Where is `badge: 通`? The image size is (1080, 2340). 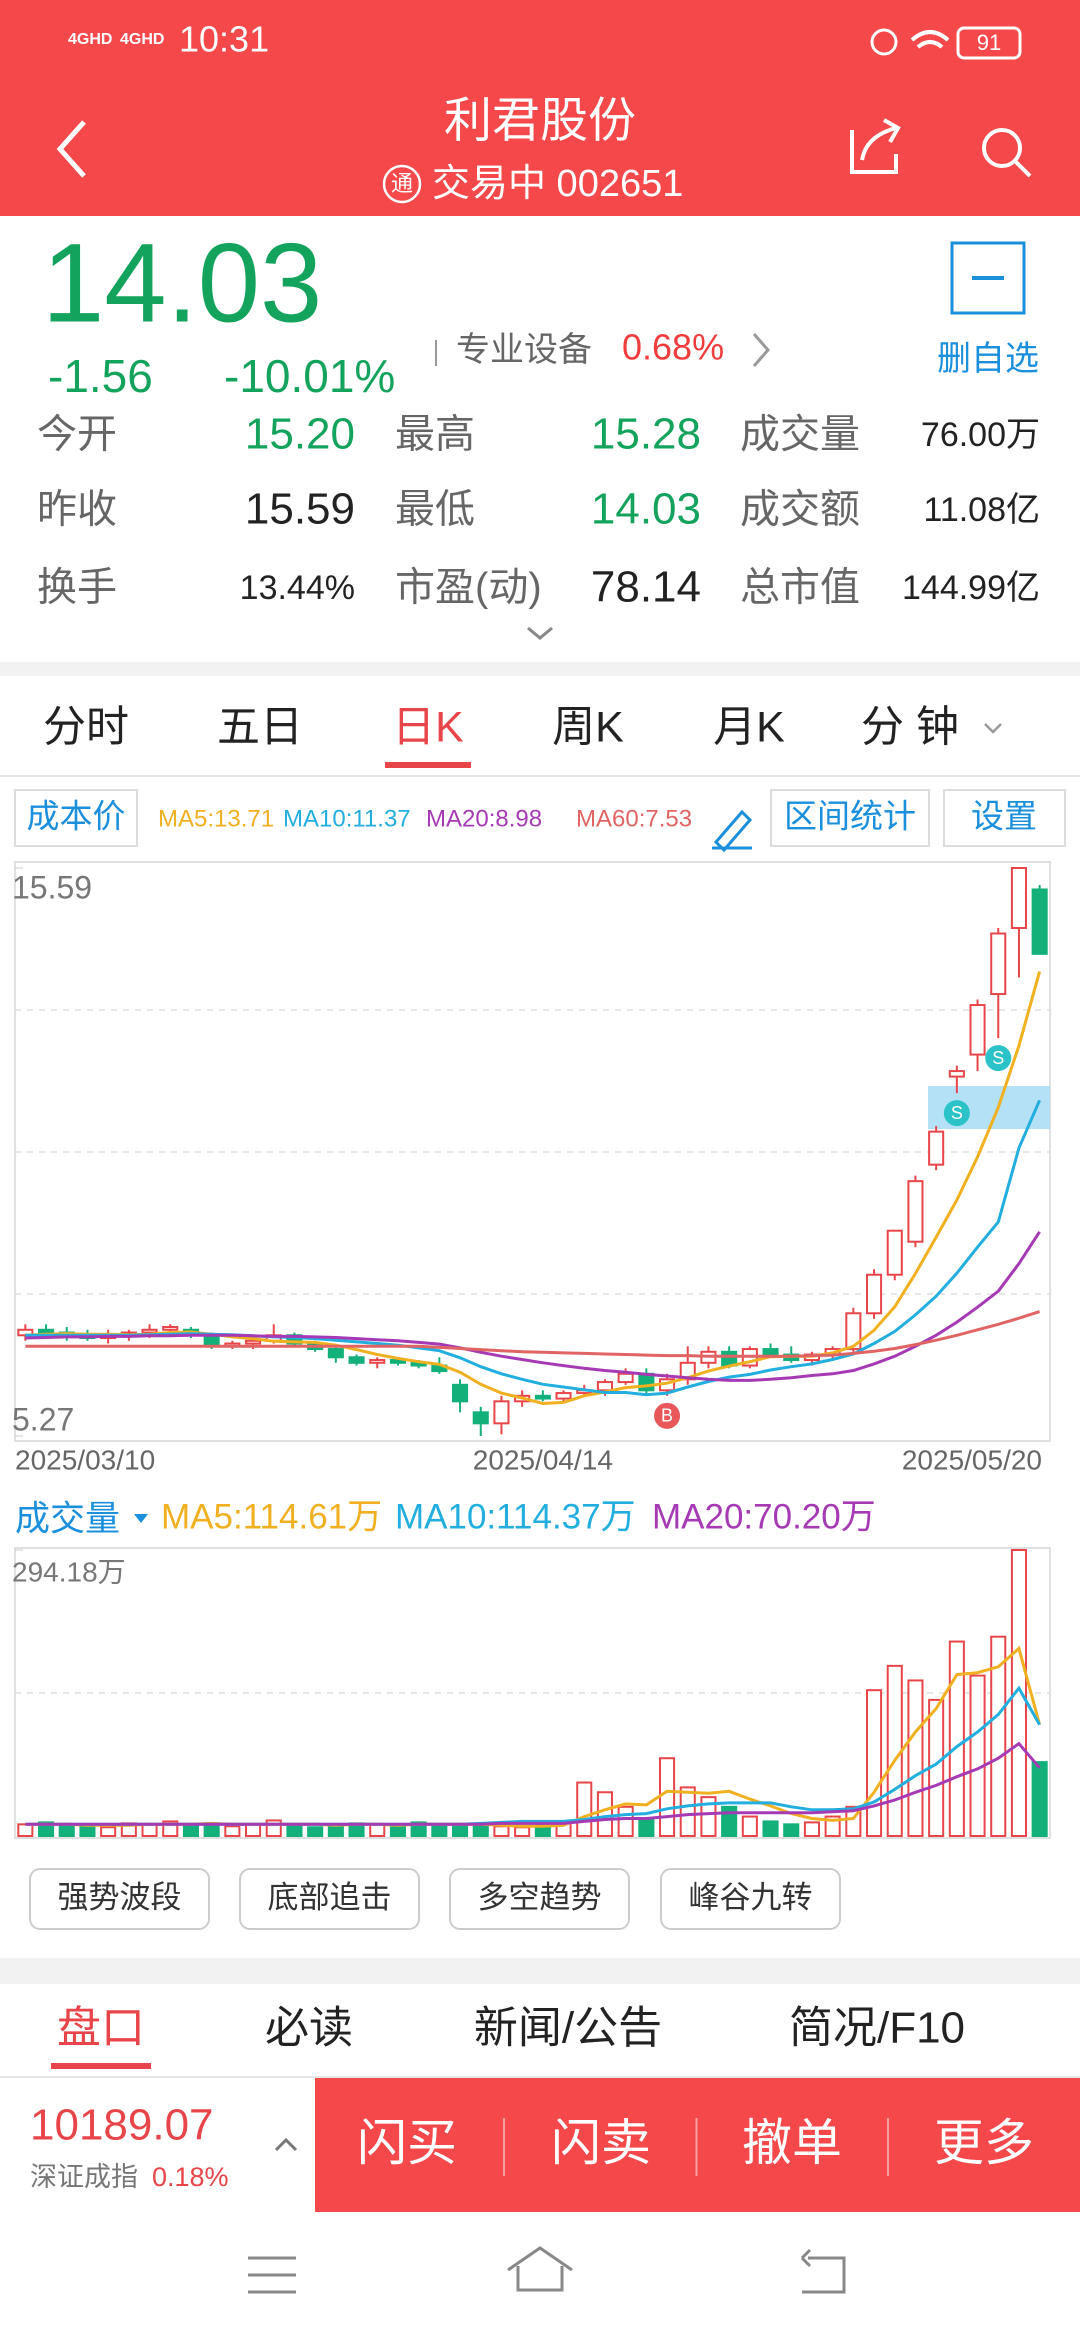 badge: 通 is located at coordinates (402, 183).